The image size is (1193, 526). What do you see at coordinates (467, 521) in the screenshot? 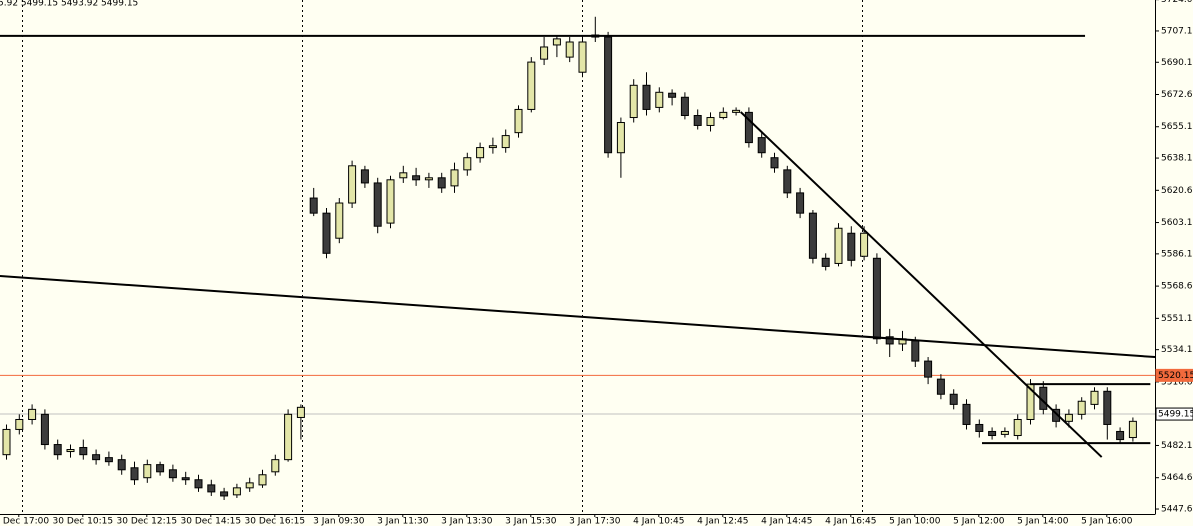
I see `x-tick-label: 3 Jan 13:30` at bounding box center [467, 521].